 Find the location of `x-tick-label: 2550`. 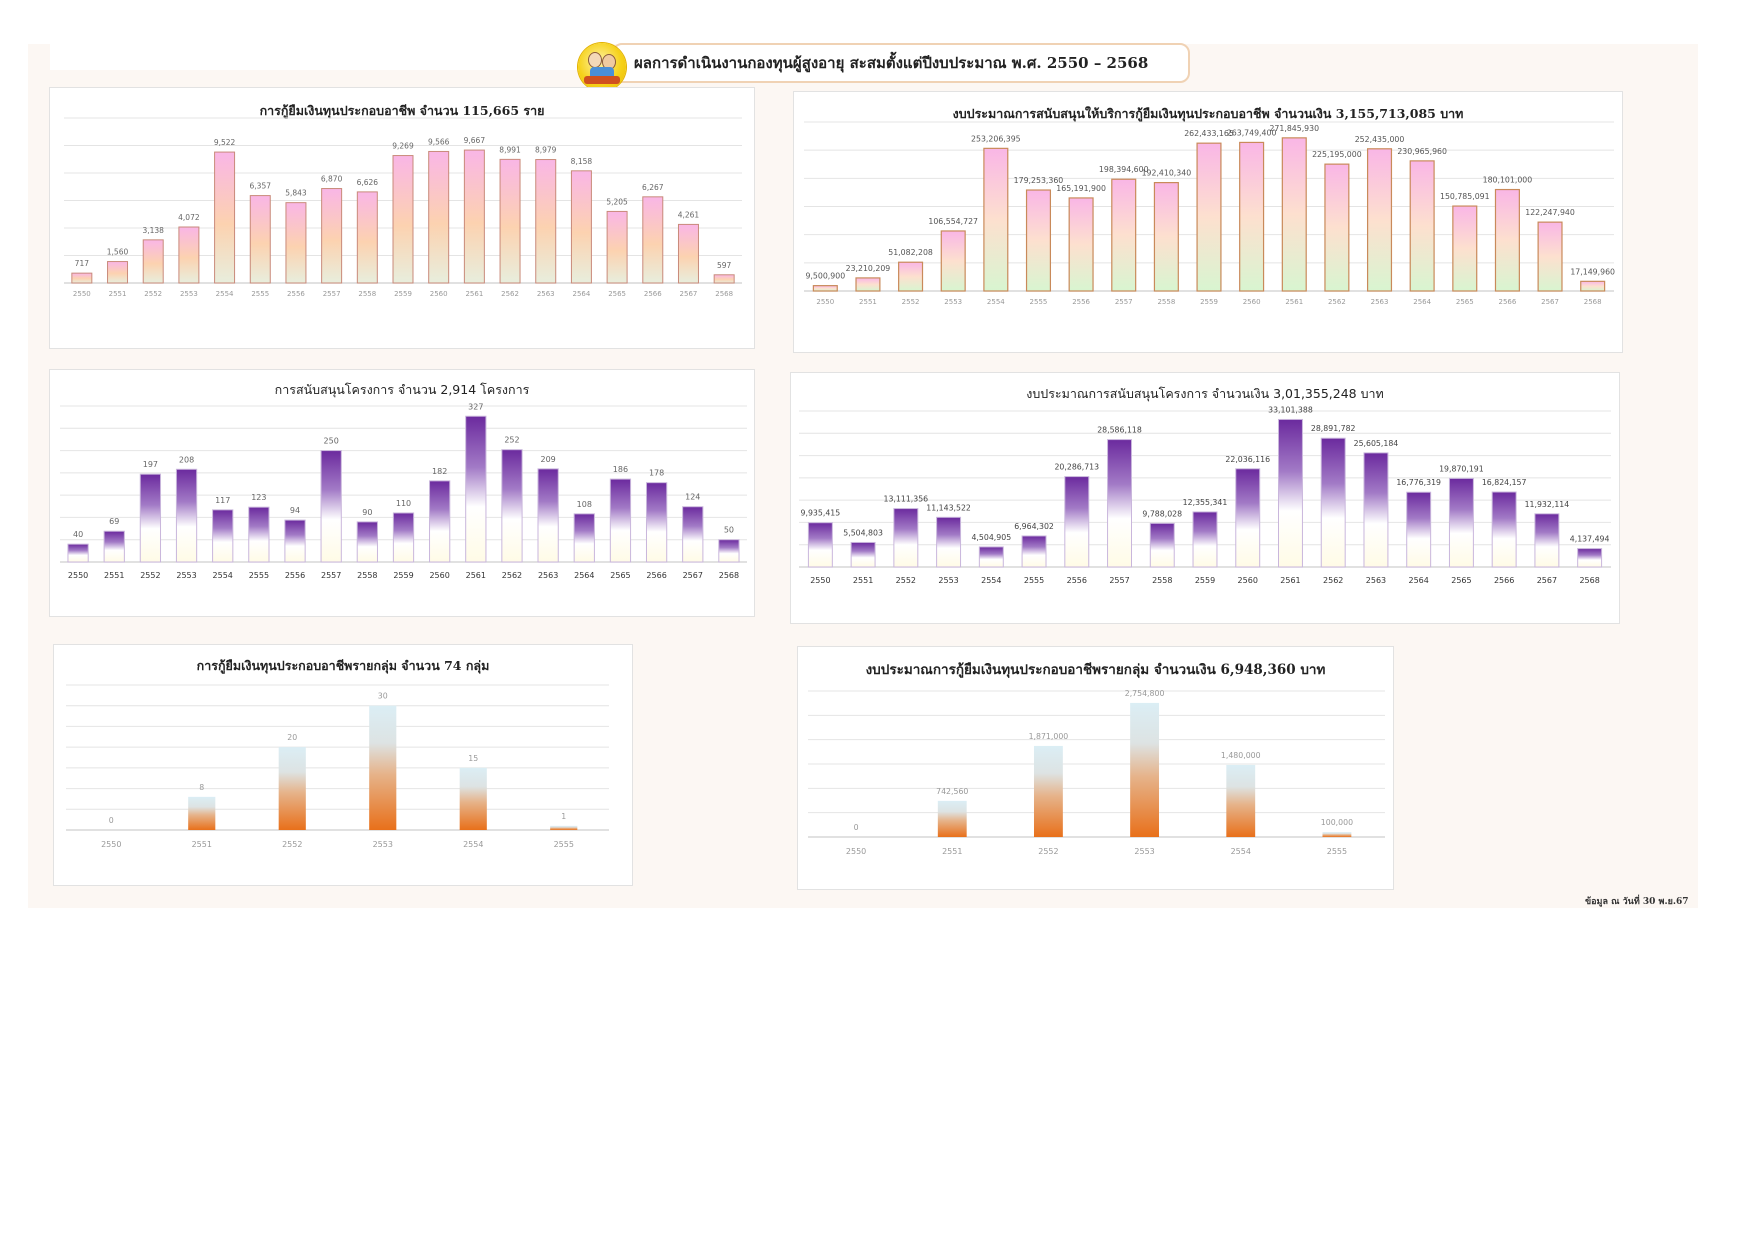

x-tick-label: 2550 is located at coordinates (82, 294).